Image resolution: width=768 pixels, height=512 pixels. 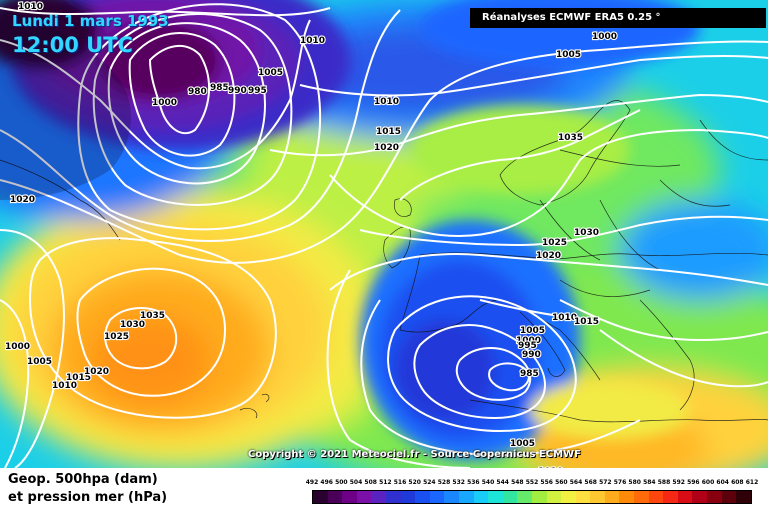 I want to click on source-label: Réanalyses ECMWF ERA5 0.25 °, so click(x=618, y=18).